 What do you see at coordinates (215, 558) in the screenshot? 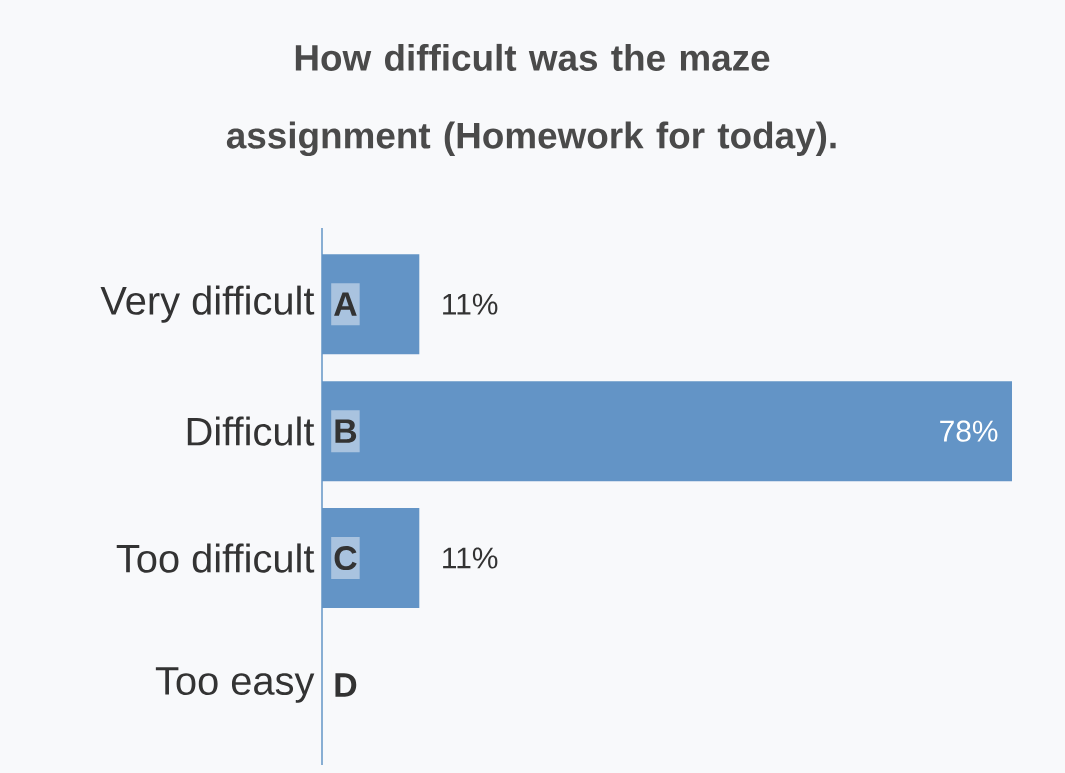
I see `y-tick-label: Too difficult` at bounding box center [215, 558].